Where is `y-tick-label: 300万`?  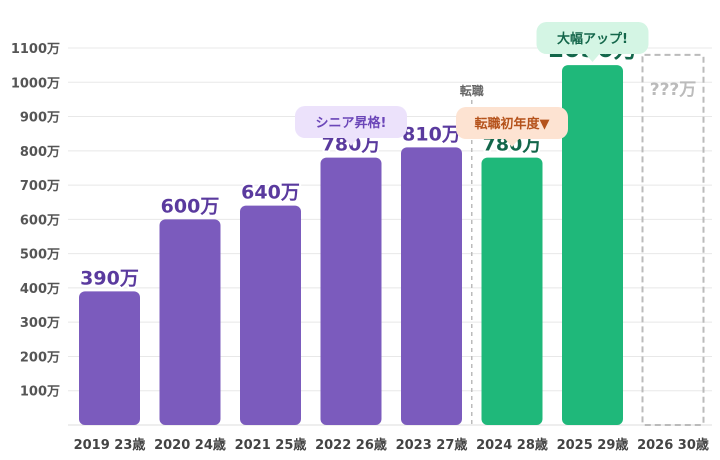
y-tick-label: 300万 is located at coordinates (40, 323).